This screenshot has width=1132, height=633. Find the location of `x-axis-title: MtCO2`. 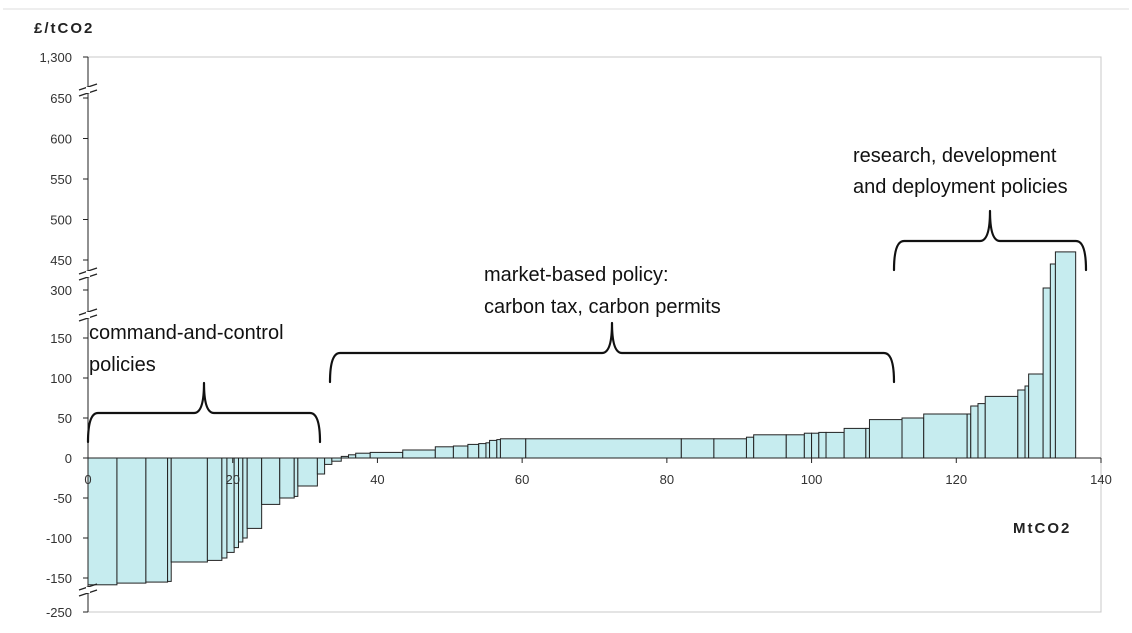

x-axis-title: MtCO2 is located at coordinates (1042, 528).